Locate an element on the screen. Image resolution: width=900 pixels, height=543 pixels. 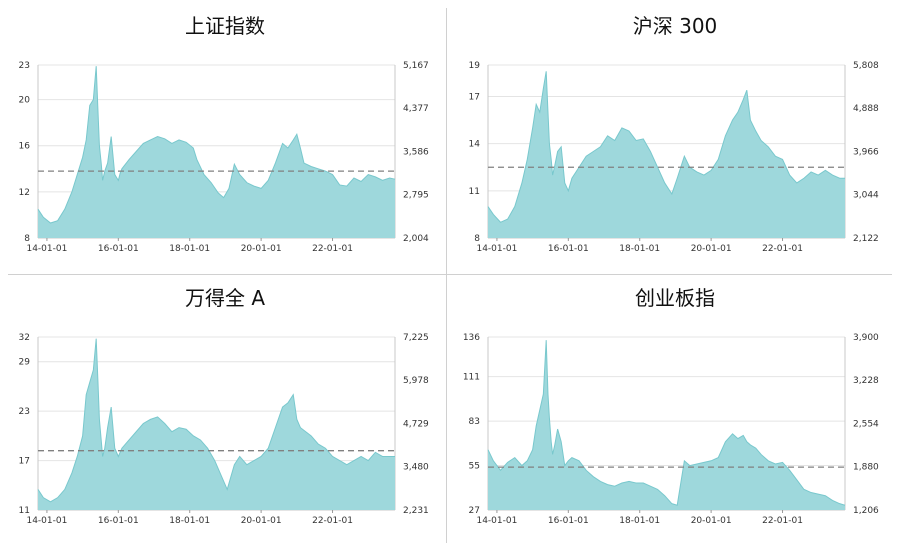
chart-title: 万得全 A is located at coordinates (225, 298).